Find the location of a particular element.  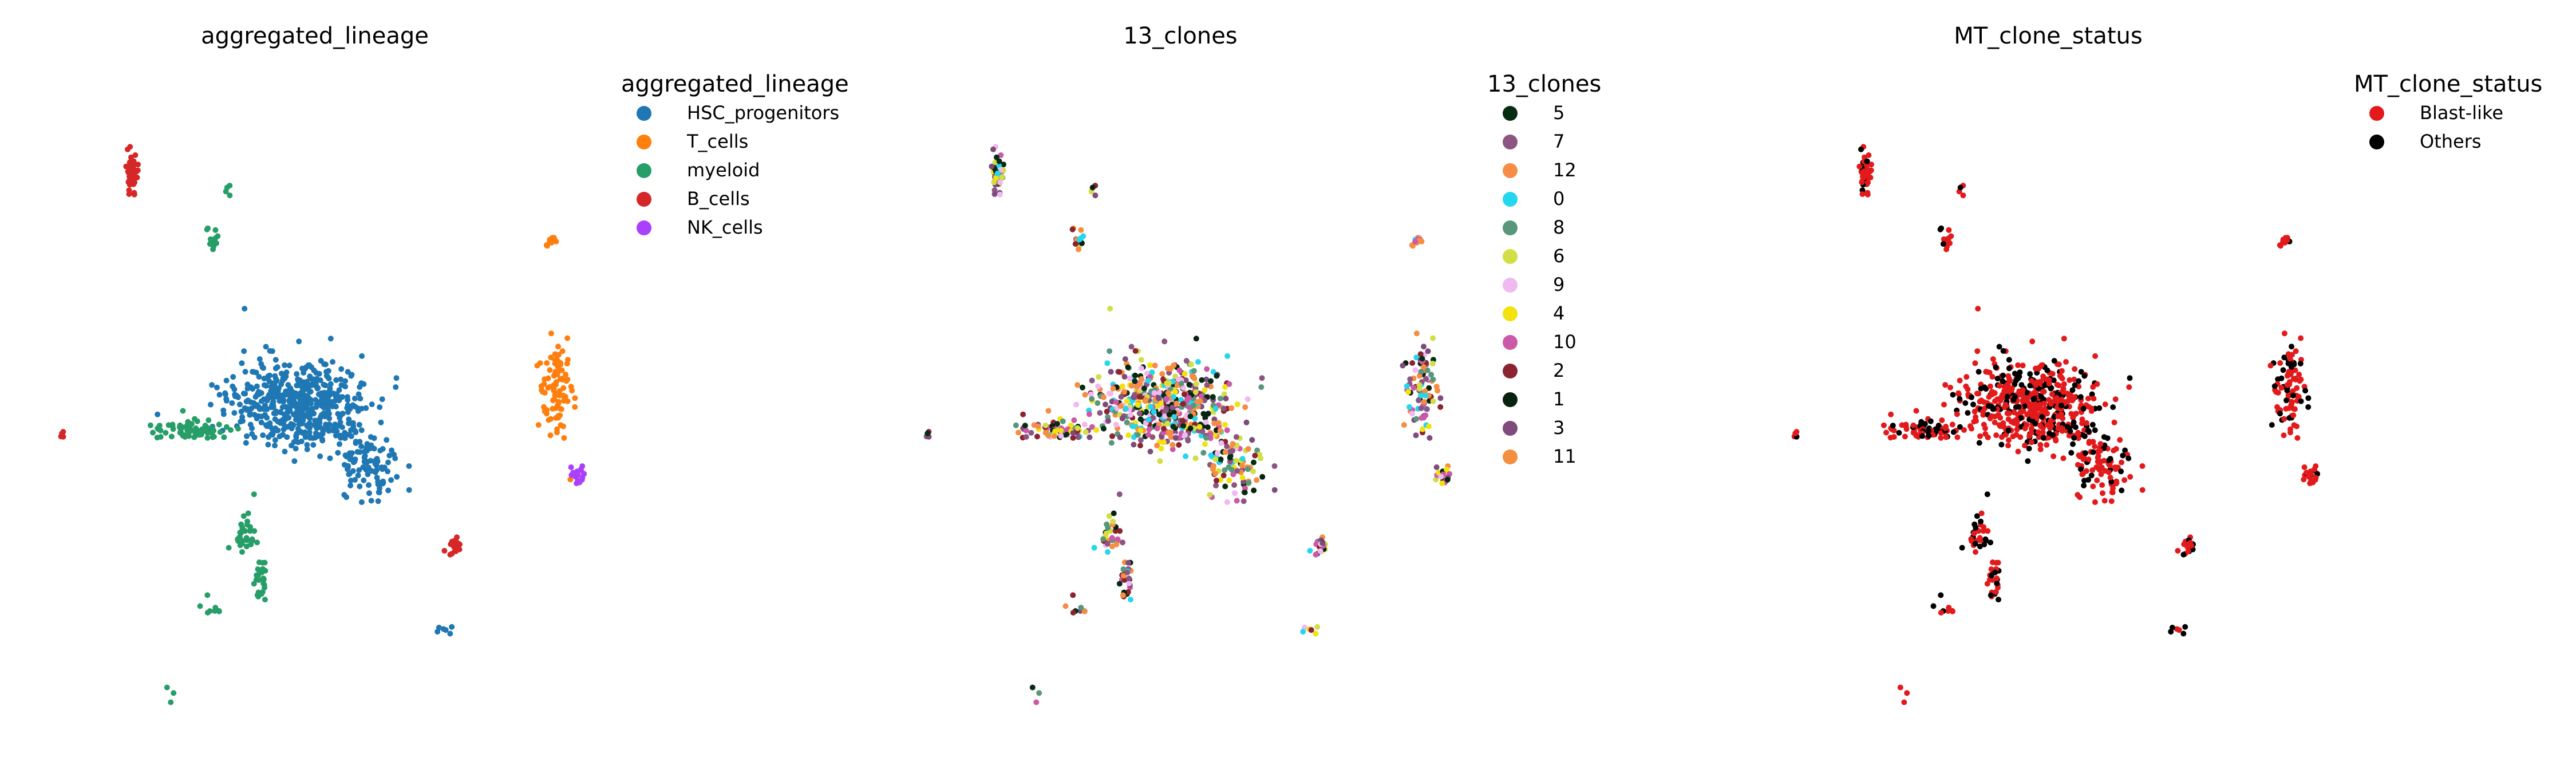

legend-label: 7 is located at coordinates (1558, 141).